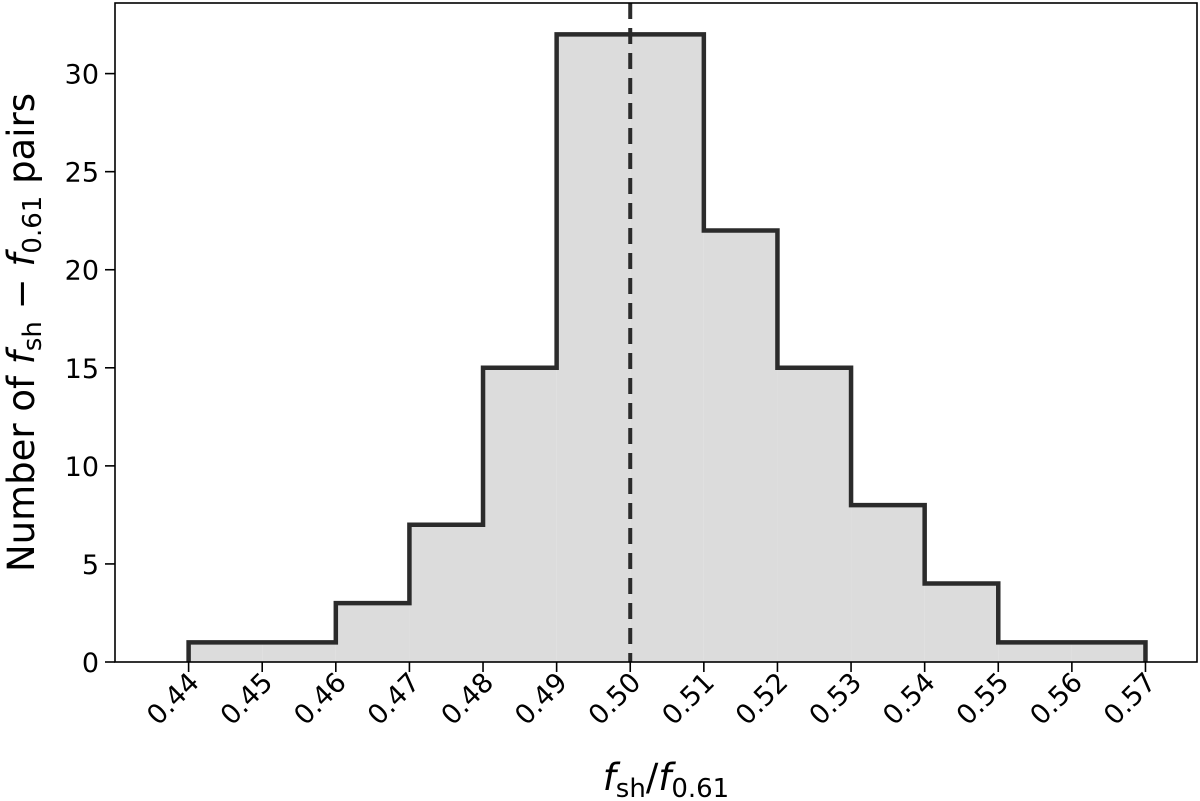 The image size is (1200, 801). Describe the element at coordinates (82, 75) in the screenshot. I see `y-tick-label: 30` at that location.